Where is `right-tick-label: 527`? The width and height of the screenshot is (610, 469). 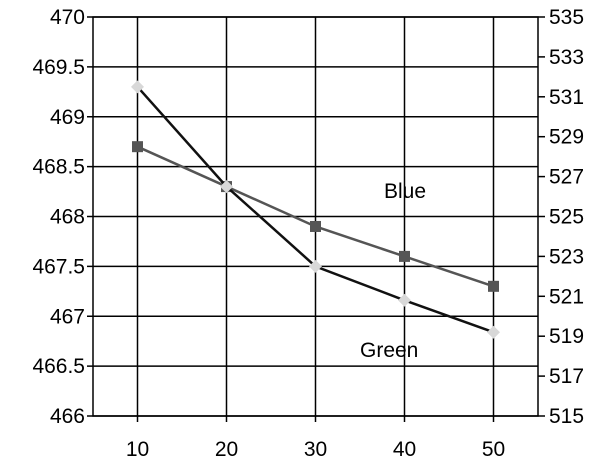 right-tick-label: 527 is located at coordinates (566, 177).